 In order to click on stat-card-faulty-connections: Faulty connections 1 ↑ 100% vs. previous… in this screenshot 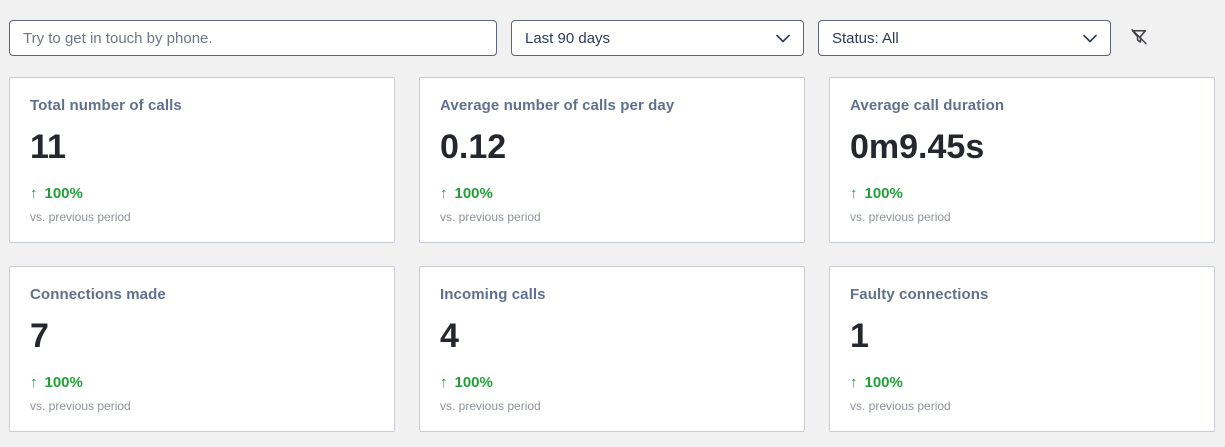, I will do `click(1022, 349)`.